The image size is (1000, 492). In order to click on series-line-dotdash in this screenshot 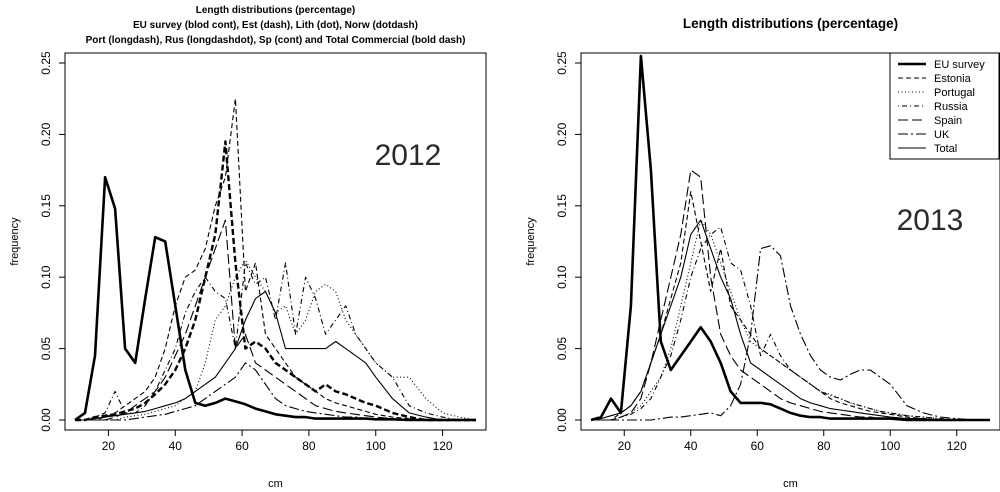, I will do `click(275, 341)`.